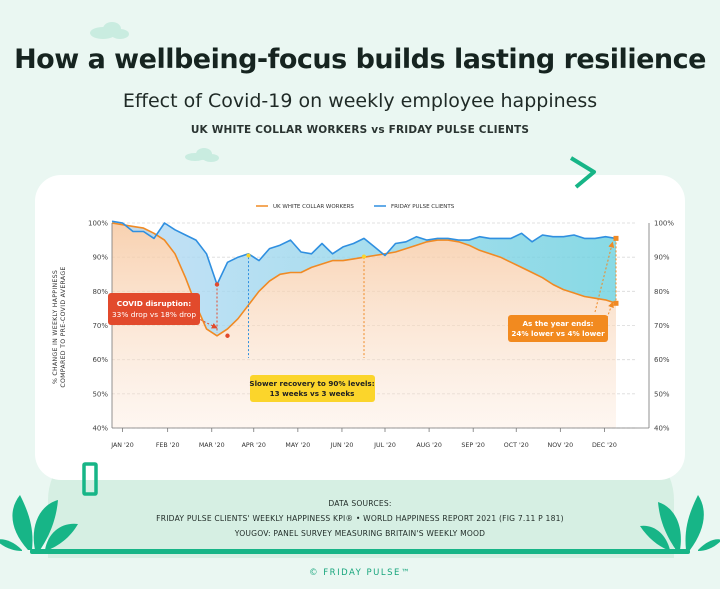  Describe the element at coordinates (122, 445) in the screenshot. I see `x-tick-label: JAN '20` at that location.